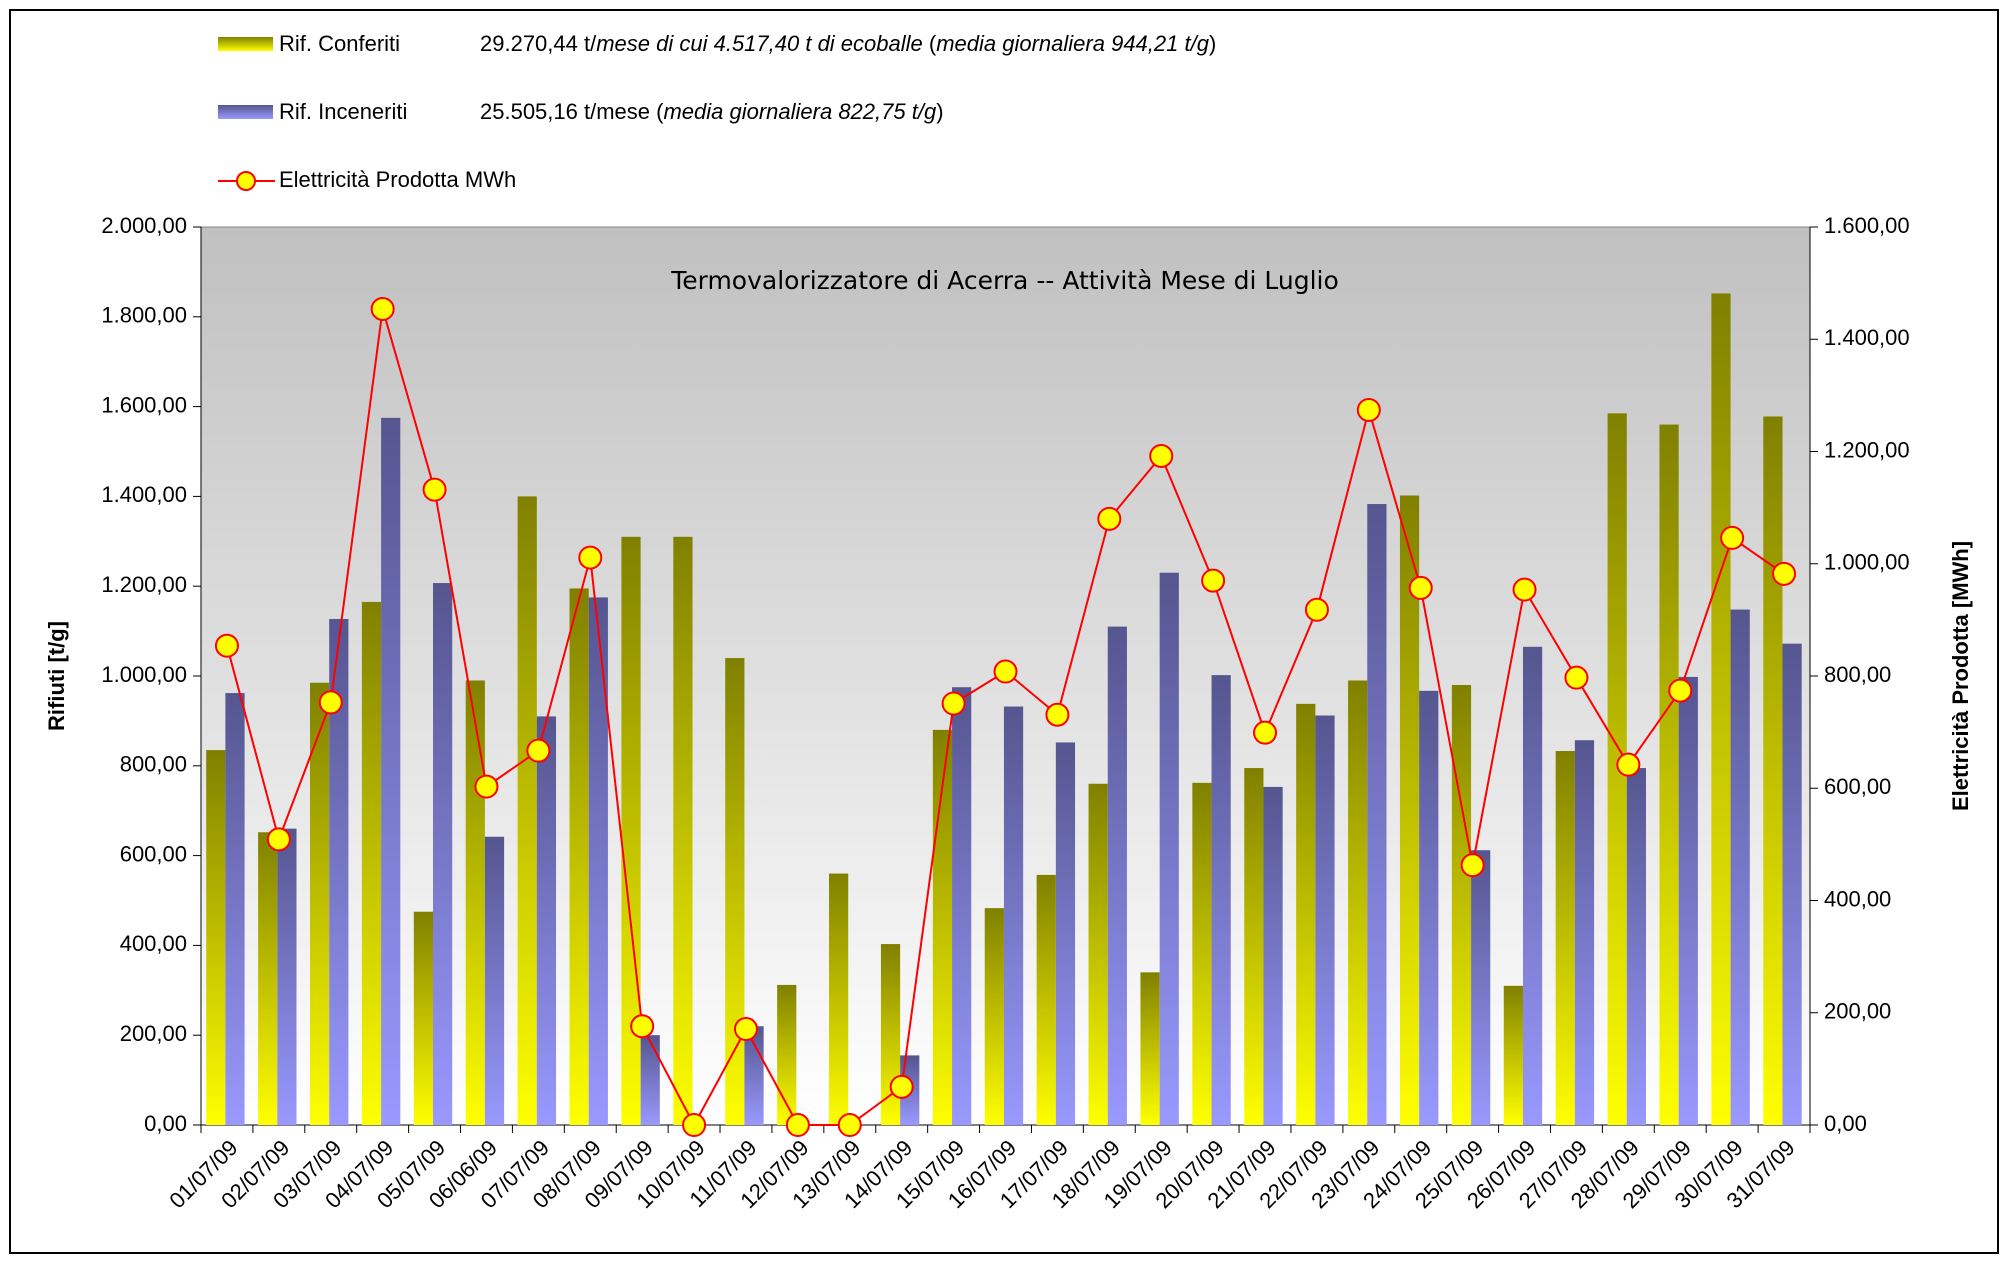 This screenshot has width=2009, height=1263. Describe the element at coordinates (153, 853) in the screenshot. I see `y-tick-label: 600,00` at that location.